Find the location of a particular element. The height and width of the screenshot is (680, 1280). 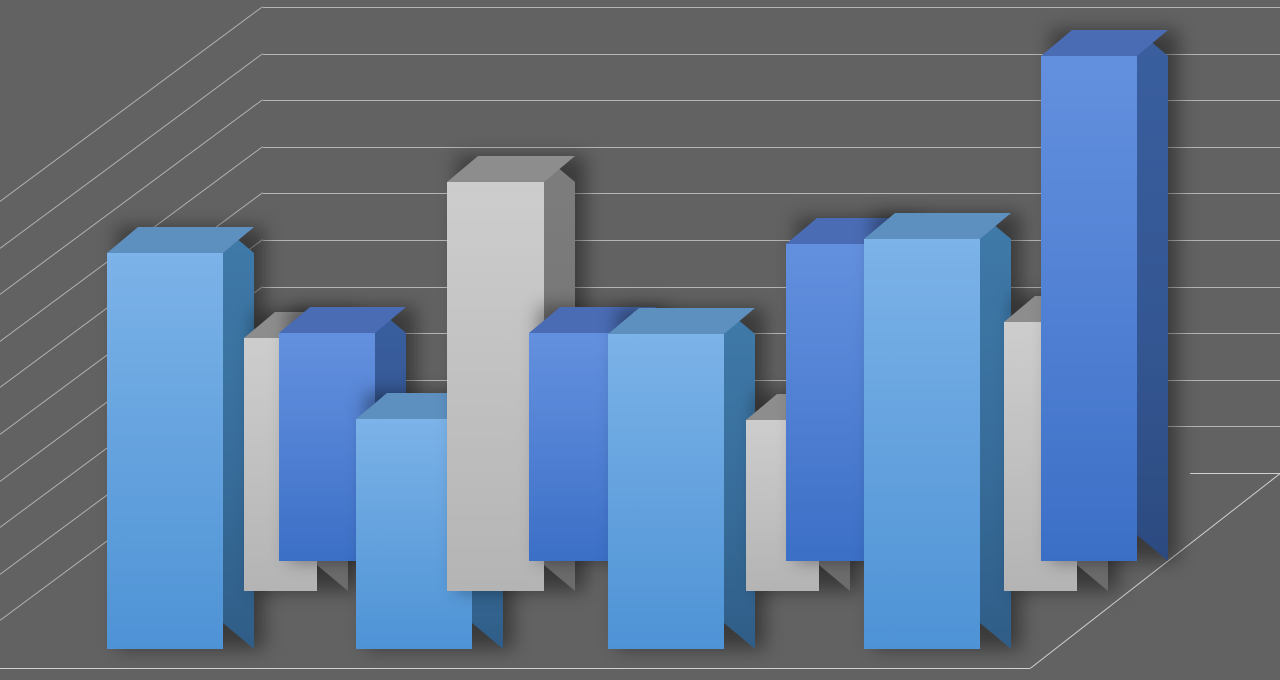

bar-g3-front-blue is located at coordinates (686, 478).